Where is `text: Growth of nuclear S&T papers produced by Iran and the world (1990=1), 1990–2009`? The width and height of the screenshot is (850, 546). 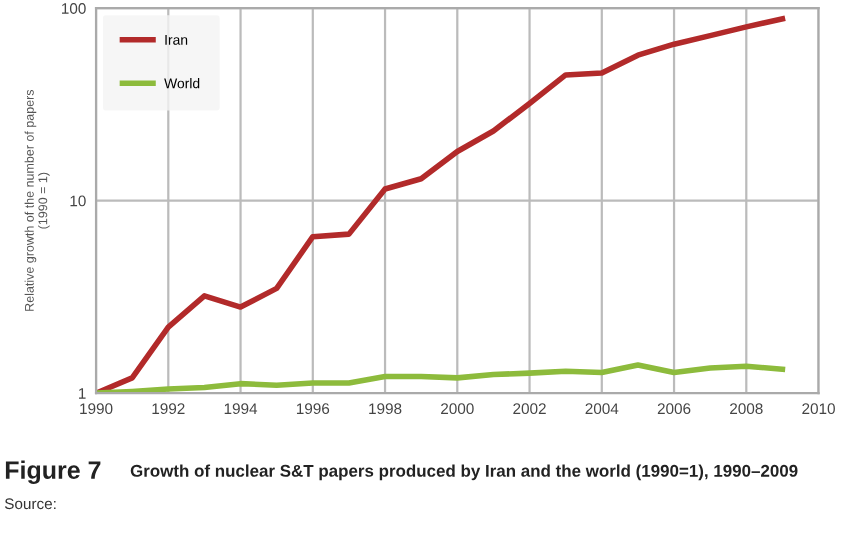 text: Growth of nuclear S&T papers produced by Iran and the world (1990=1), 1990–2009 is located at coordinates (464, 472).